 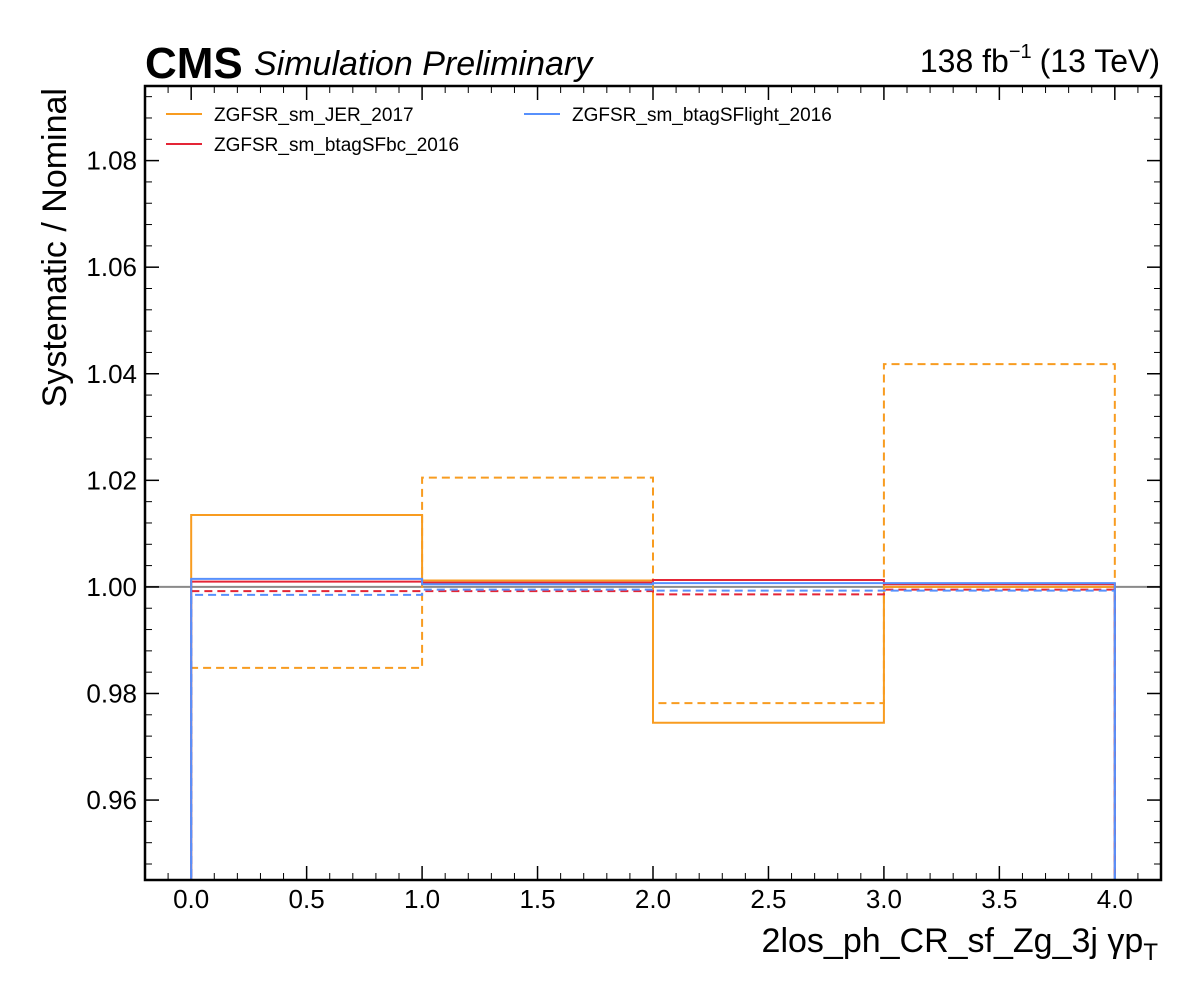 What do you see at coordinates (702, 115) in the screenshot?
I see `legend-label: ZGFSR_sm_btagSFlight_2016` at bounding box center [702, 115].